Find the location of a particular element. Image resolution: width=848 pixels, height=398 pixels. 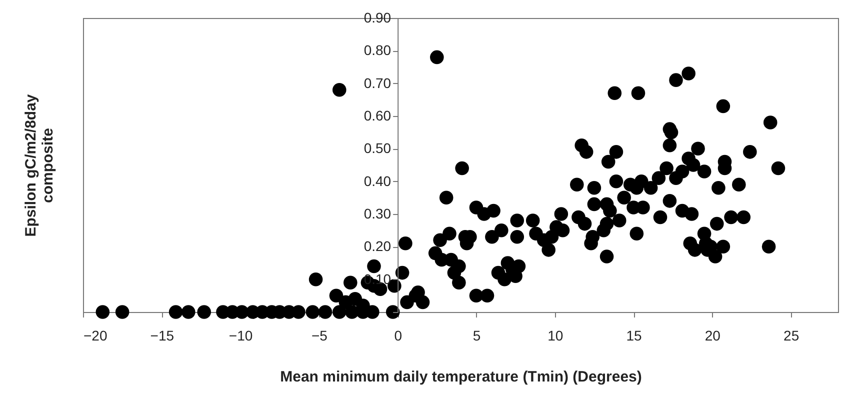

x-tick-label: −10 is located at coordinates (240, 336).